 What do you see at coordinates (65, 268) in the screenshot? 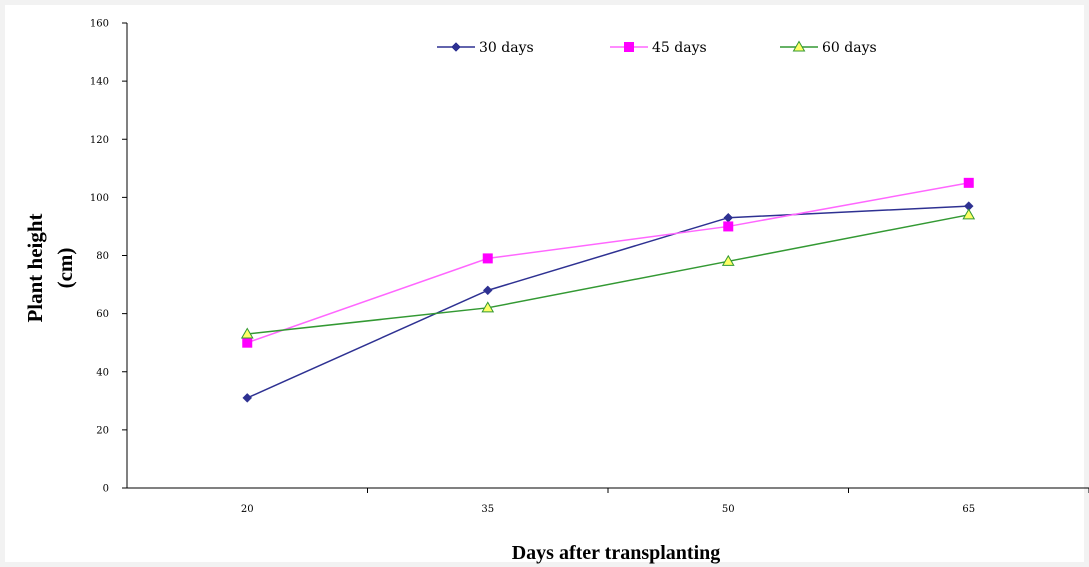
I see `y-axis-title-line-2: (cm)` at bounding box center [65, 268].